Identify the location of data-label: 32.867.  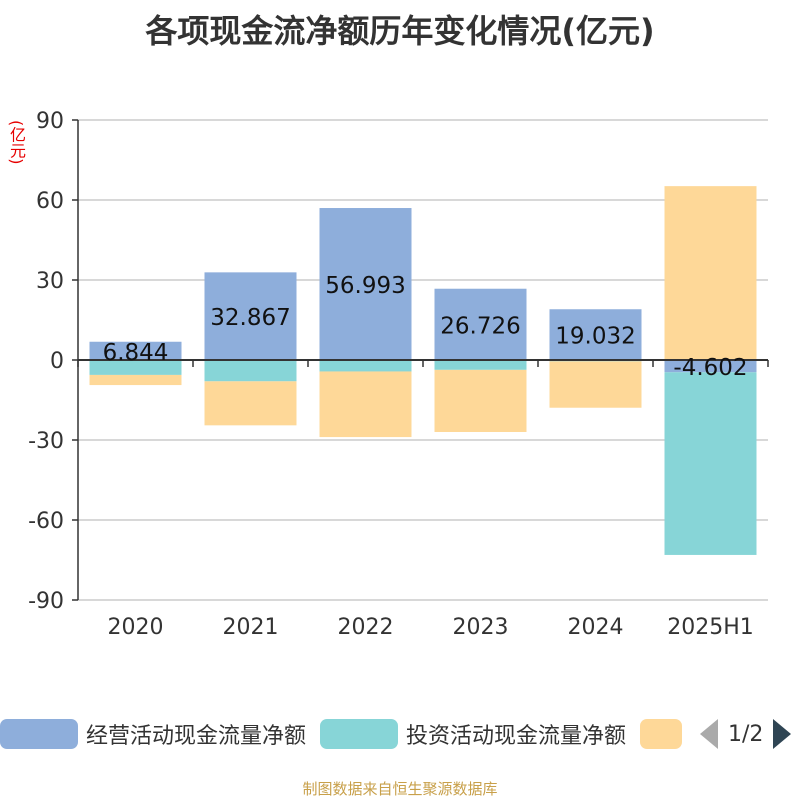
(250, 318).